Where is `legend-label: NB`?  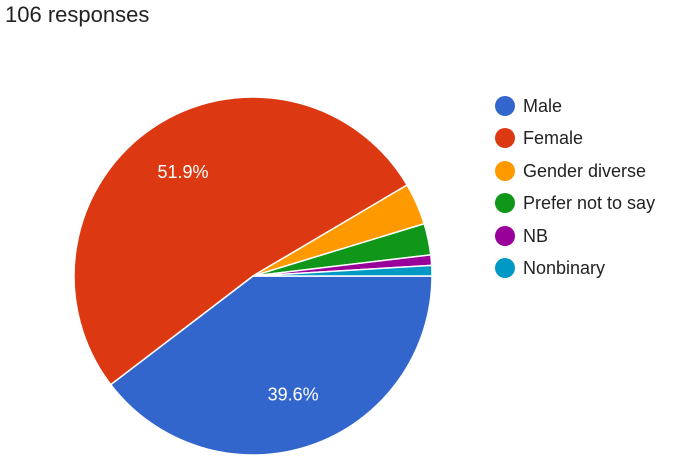 legend-label: NB is located at coordinates (536, 235).